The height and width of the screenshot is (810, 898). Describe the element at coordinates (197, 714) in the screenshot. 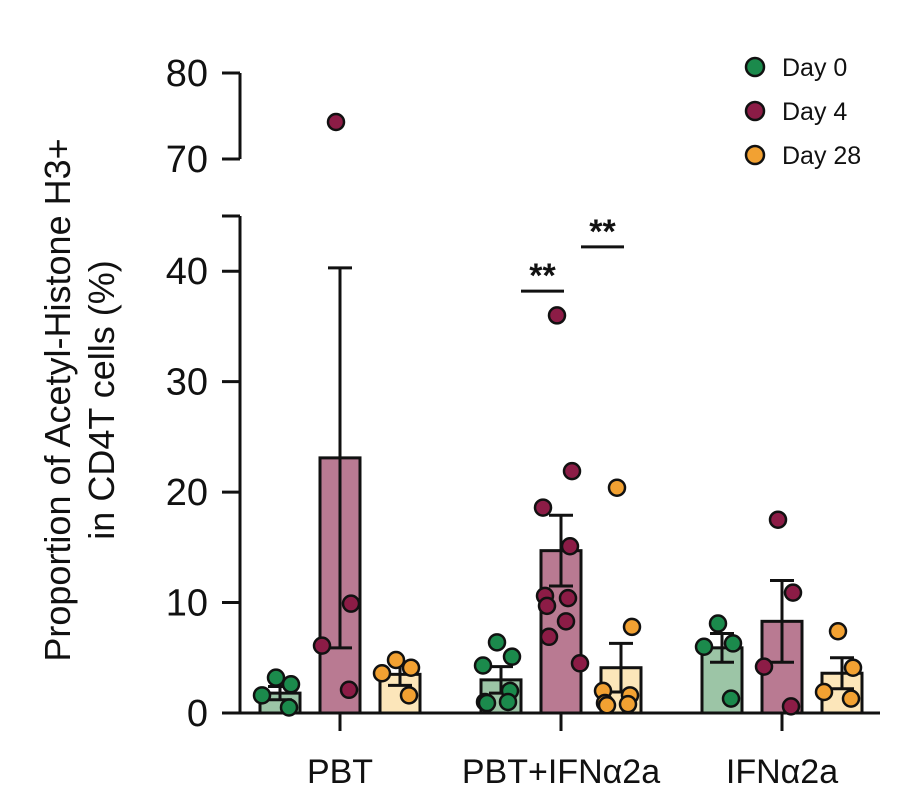

I see `y-tick-label: 0` at that location.